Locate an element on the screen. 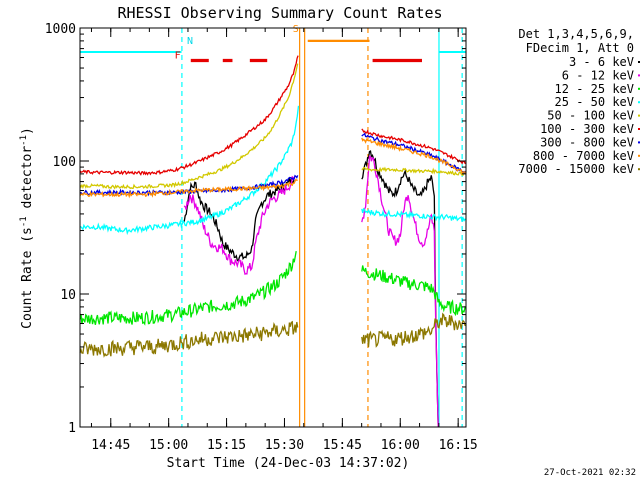 The width and height of the screenshot is (640, 484). y-tick-label-4: 1000 is located at coordinates (60, 29).